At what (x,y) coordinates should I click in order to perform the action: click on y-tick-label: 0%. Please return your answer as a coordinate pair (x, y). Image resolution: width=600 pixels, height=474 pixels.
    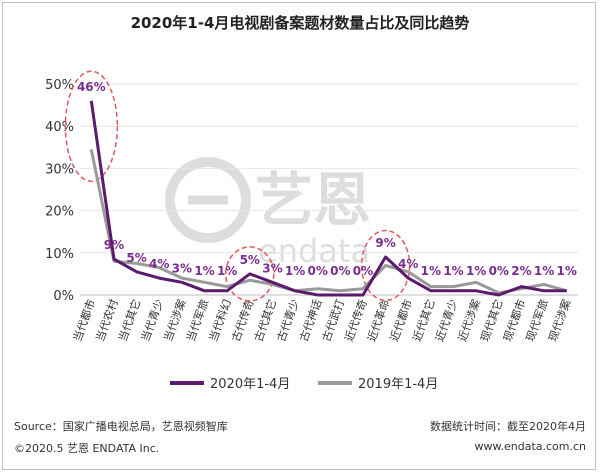
    Looking at the image, I should click on (63, 296).